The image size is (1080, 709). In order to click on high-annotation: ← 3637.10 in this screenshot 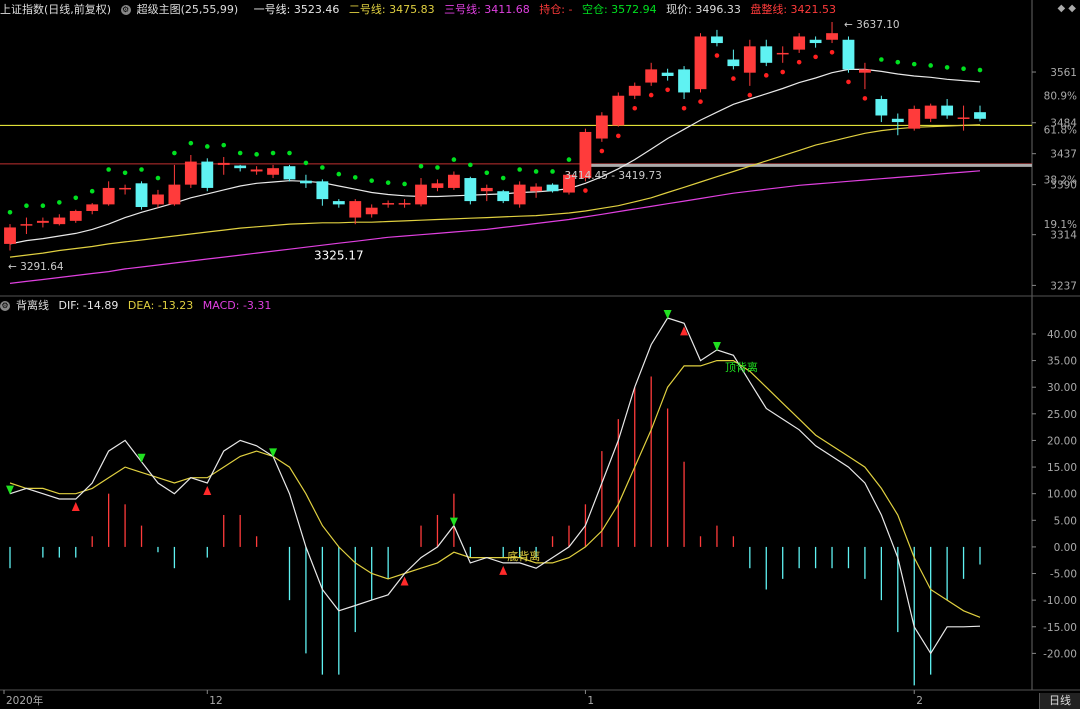, I will do `click(872, 25)`.